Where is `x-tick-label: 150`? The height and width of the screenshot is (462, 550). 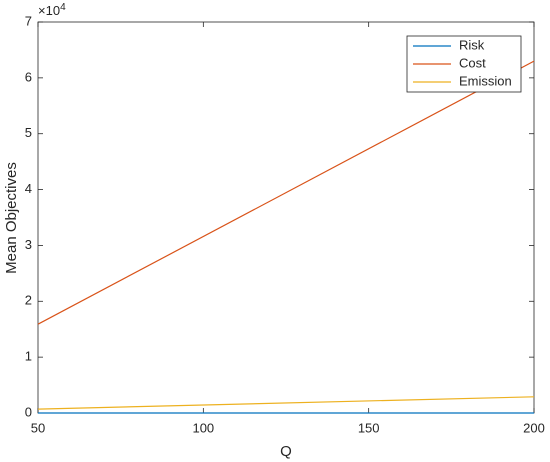
x-tick-label: 150 is located at coordinates (369, 427).